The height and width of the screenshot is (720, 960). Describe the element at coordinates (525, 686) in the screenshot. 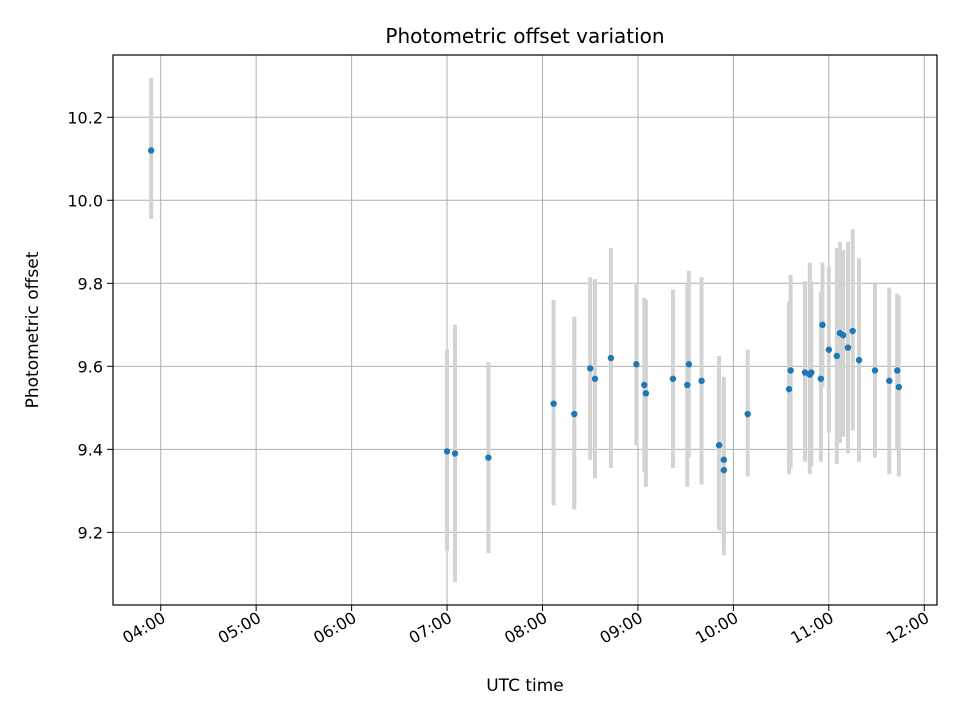

I see `x-axis-title: UTC time` at that location.